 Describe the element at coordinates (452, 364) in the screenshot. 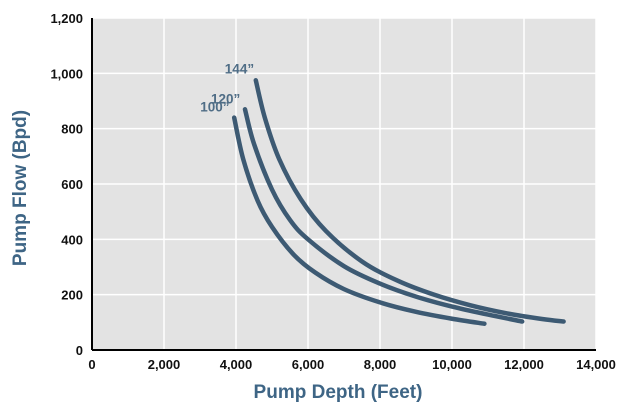

I see `x-tick-label-5: 10,000` at that location.